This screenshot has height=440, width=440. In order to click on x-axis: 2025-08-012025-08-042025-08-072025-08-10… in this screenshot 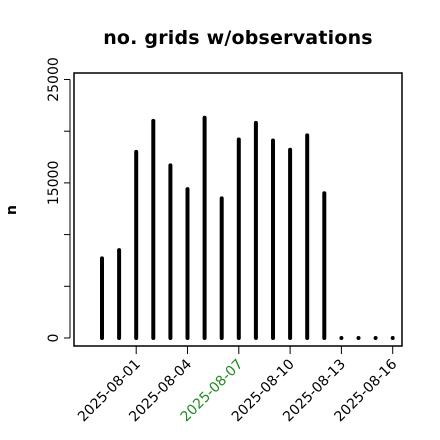, I will do `click(237, 385)`.